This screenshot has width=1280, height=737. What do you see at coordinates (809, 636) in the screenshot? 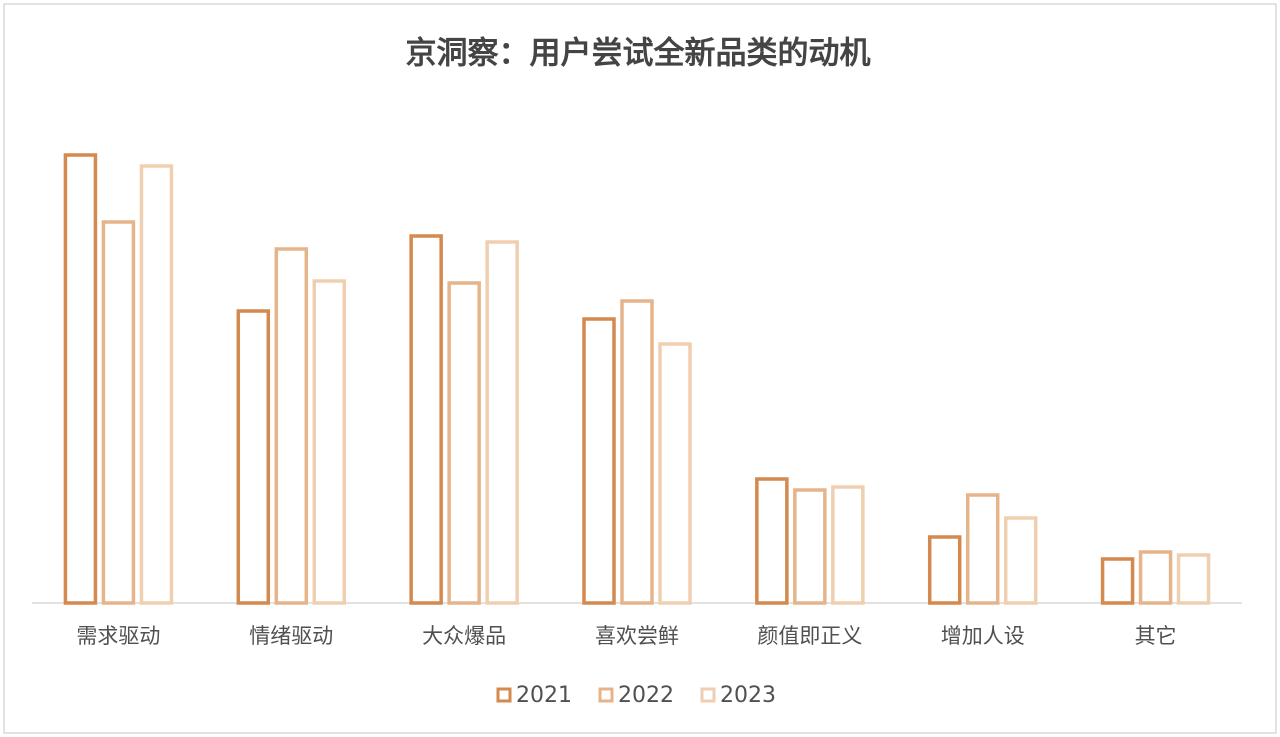
I see `x-tick-label: 颜值即正义` at bounding box center [809, 636].